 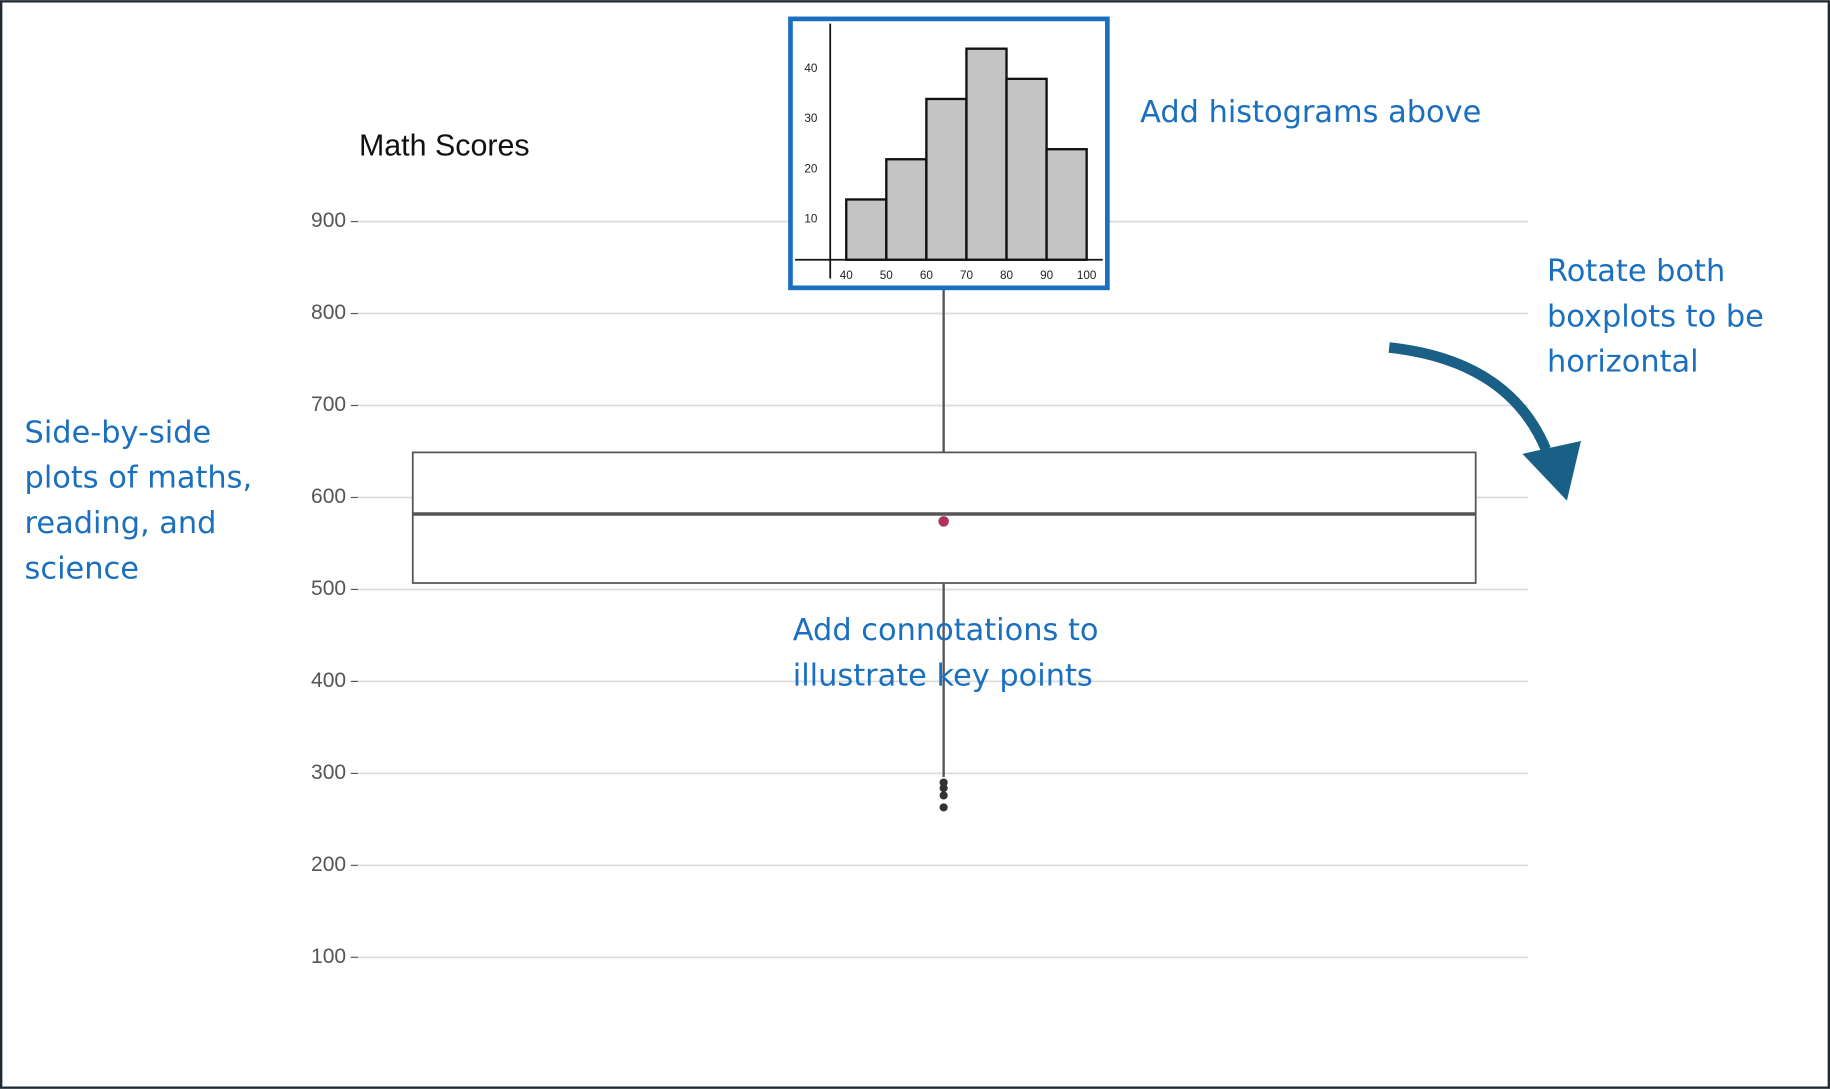 What do you see at coordinates (139, 478) in the screenshot?
I see `annotation: plots of maths,` at bounding box center [139, 478].